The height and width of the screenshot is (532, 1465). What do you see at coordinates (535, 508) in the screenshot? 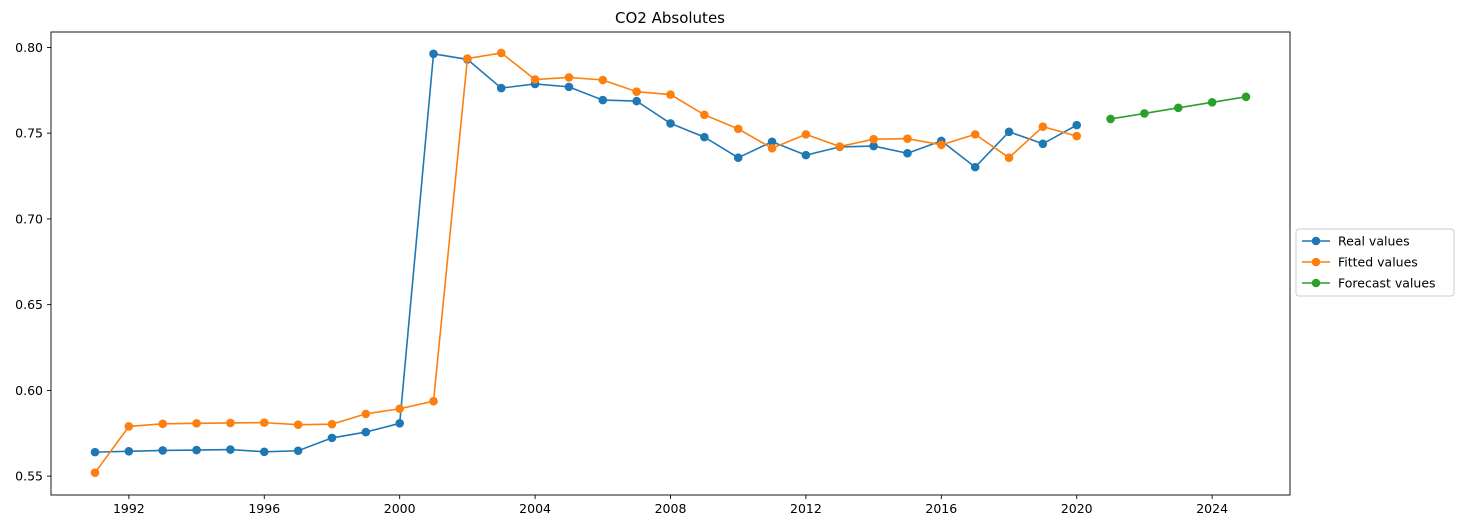
I see `x-tick-label: 2004` at bounding box center [535, 508].